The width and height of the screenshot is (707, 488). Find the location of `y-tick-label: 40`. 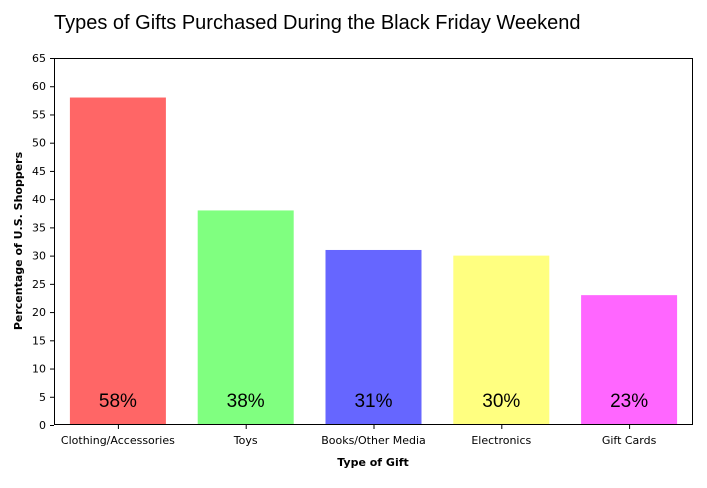

y-tick-label: 40 is located at coordinates (39, 199).